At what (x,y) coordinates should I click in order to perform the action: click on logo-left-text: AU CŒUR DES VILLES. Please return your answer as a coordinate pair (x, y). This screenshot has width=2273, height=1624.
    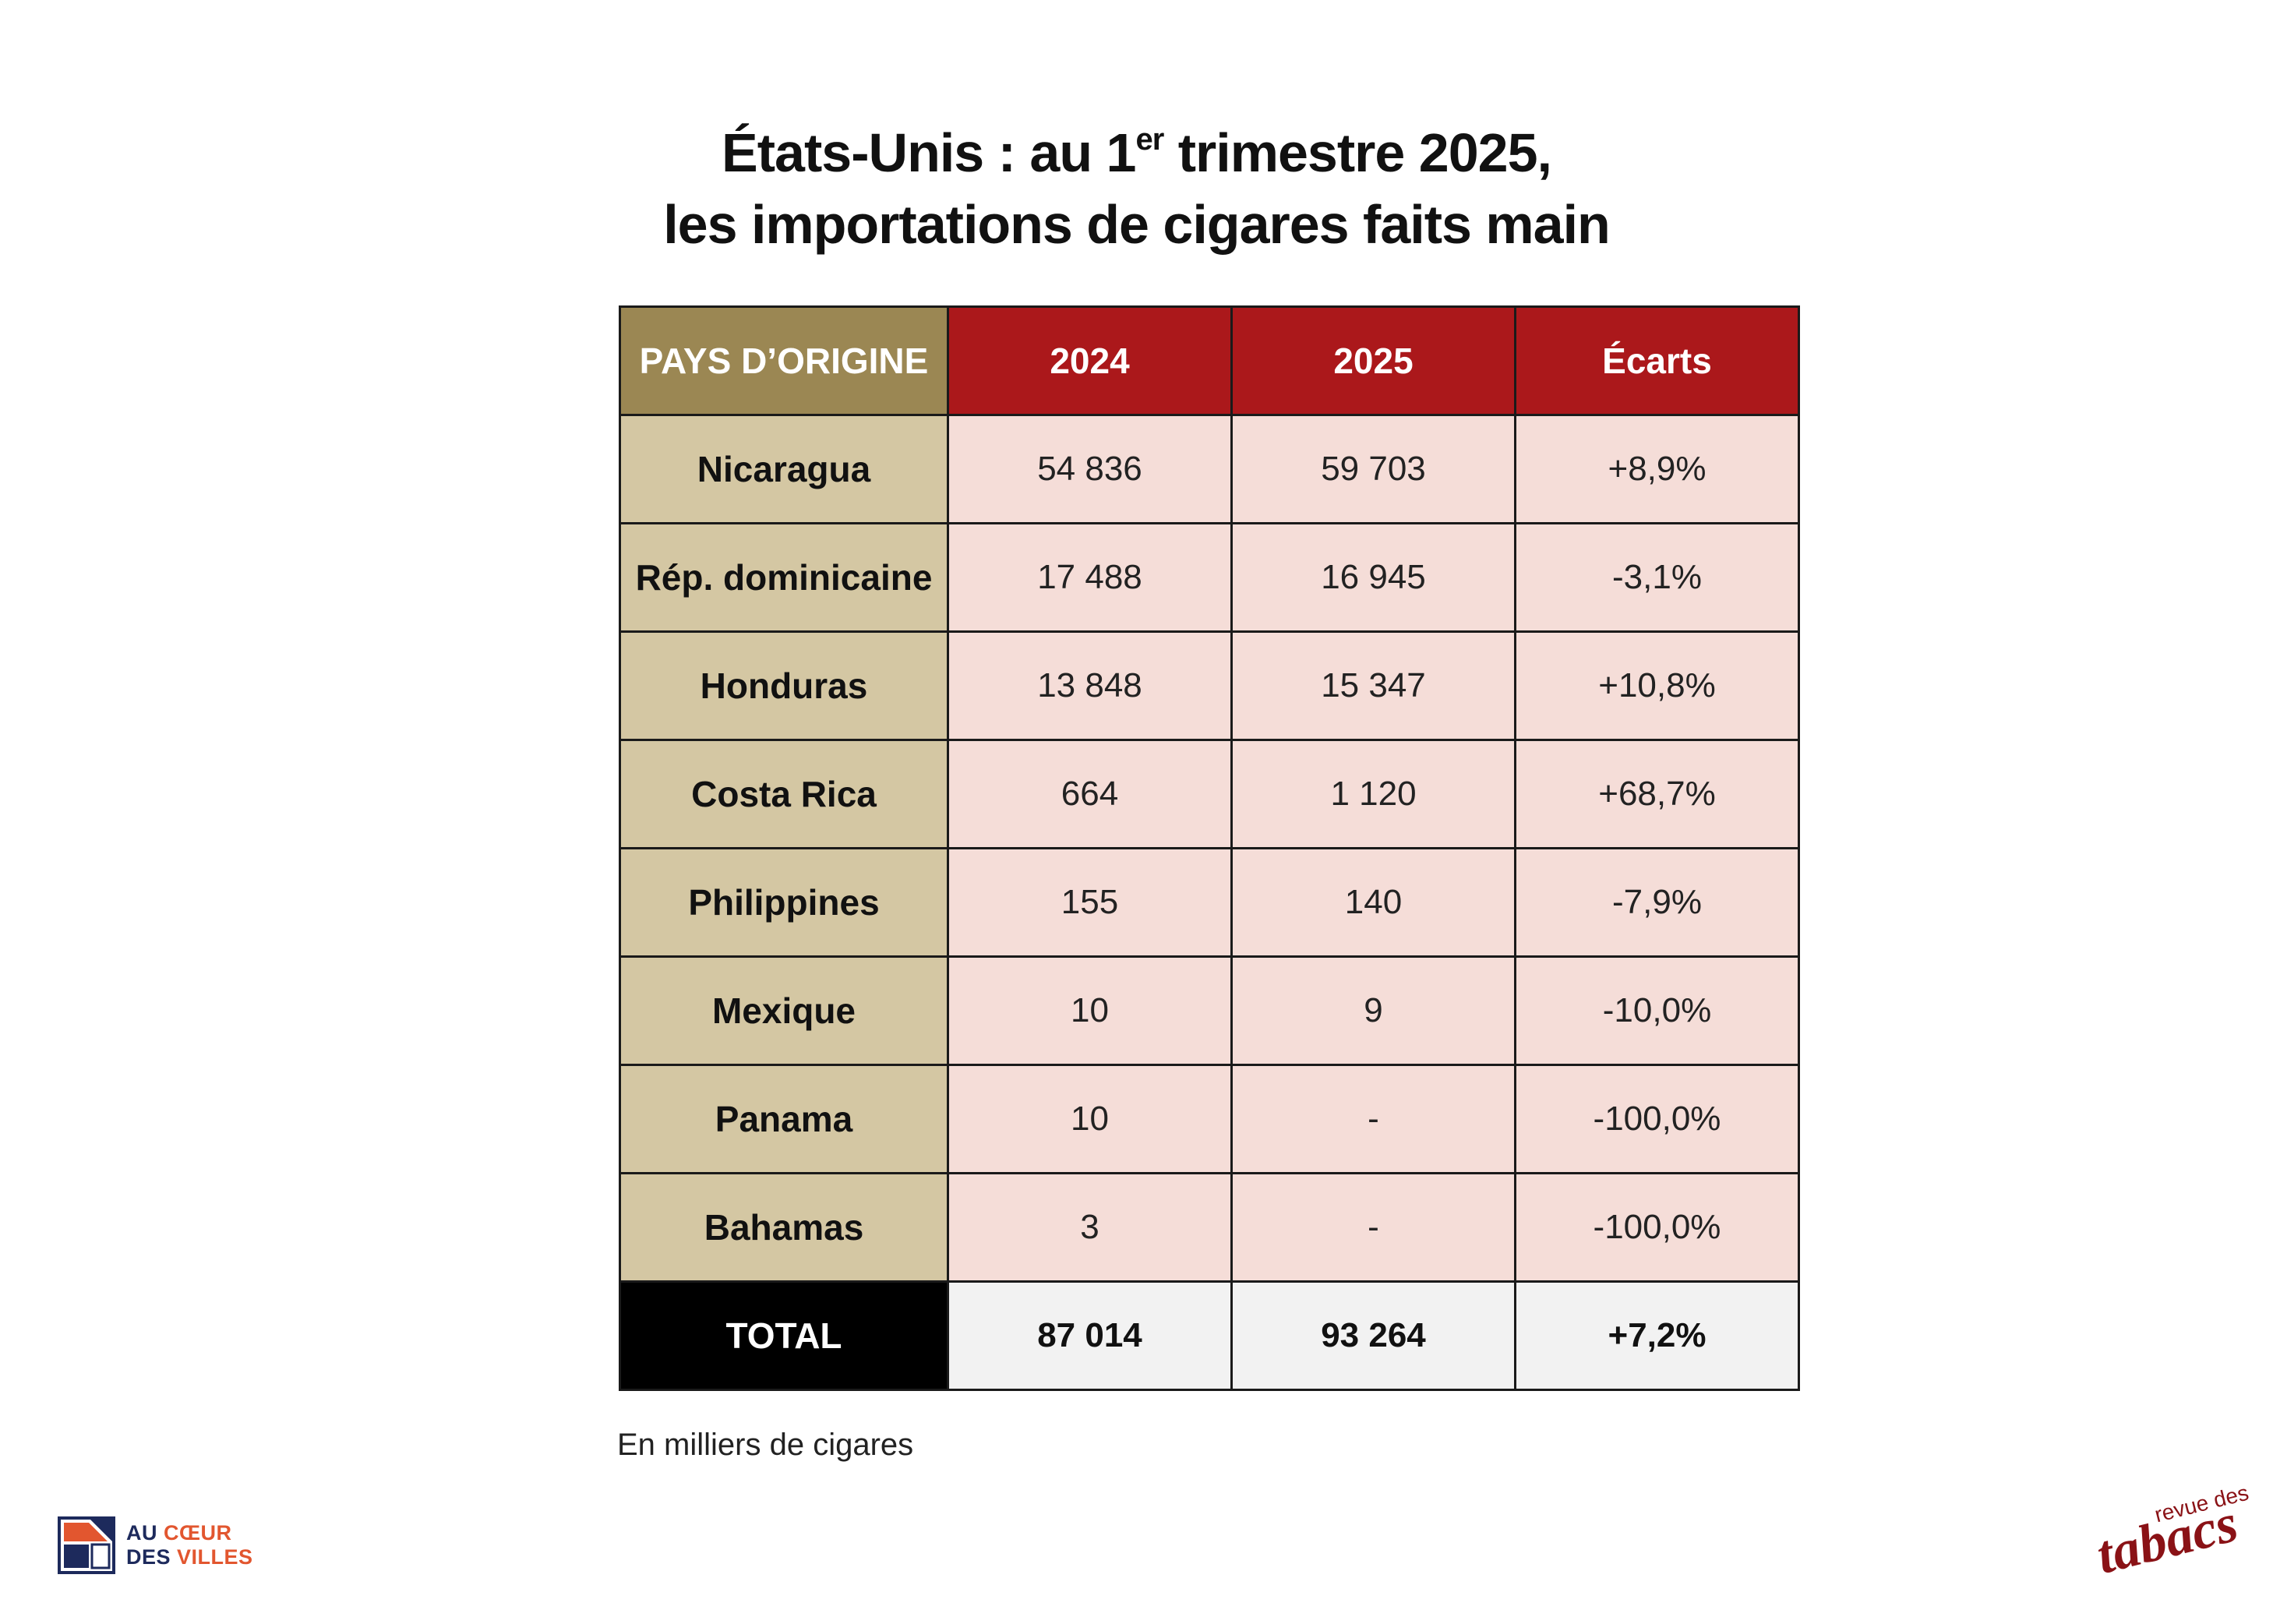
    Looking at the image, I should click on (189, 1545).